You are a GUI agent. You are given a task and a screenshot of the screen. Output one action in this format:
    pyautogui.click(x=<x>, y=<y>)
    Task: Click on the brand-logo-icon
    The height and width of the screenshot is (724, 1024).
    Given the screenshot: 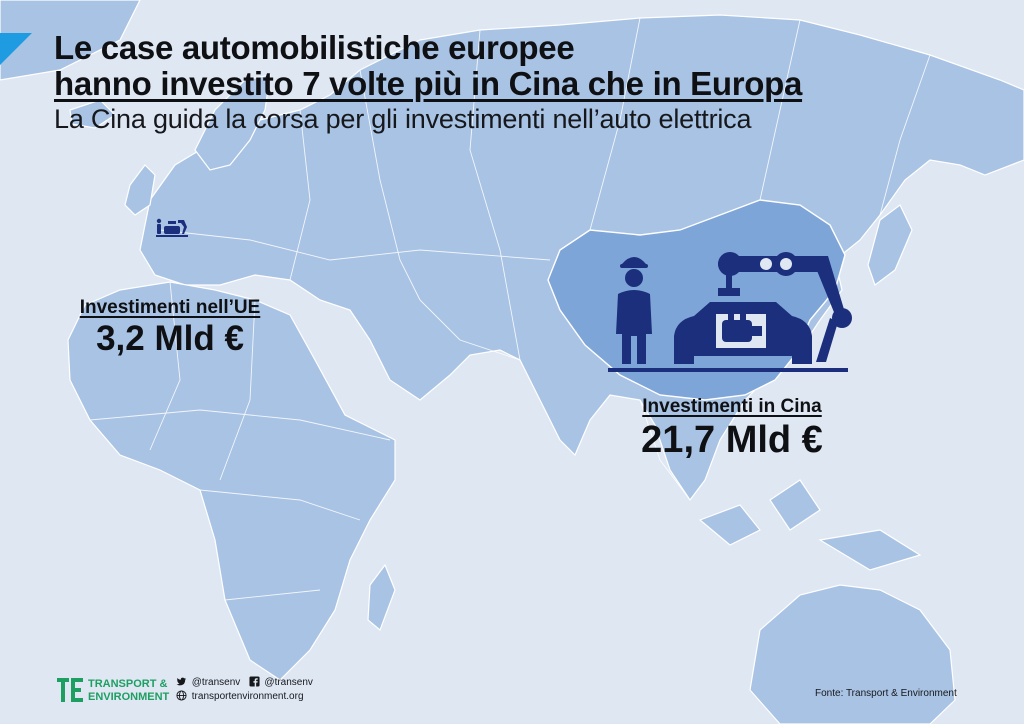 What is the action you would take?
    pyautogui.click(x=70, y=690)
    